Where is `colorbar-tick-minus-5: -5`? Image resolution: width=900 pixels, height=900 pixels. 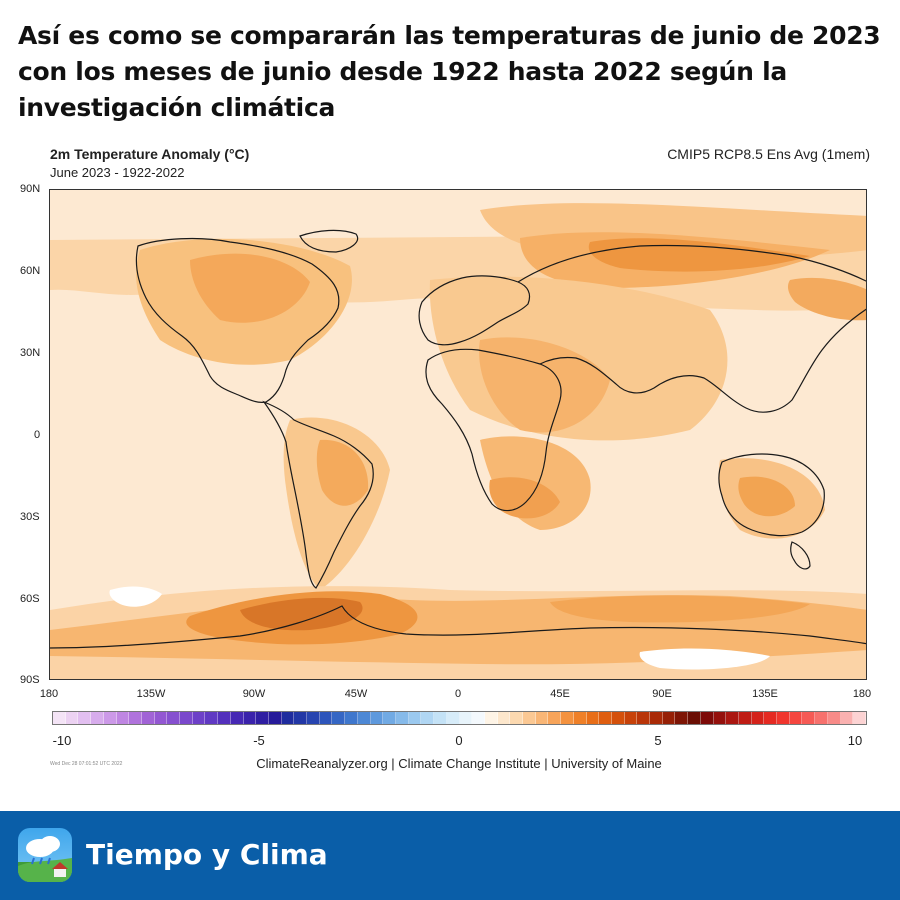
colorbar-tick-minus-5: -5 is located at coordinates (259, 740).